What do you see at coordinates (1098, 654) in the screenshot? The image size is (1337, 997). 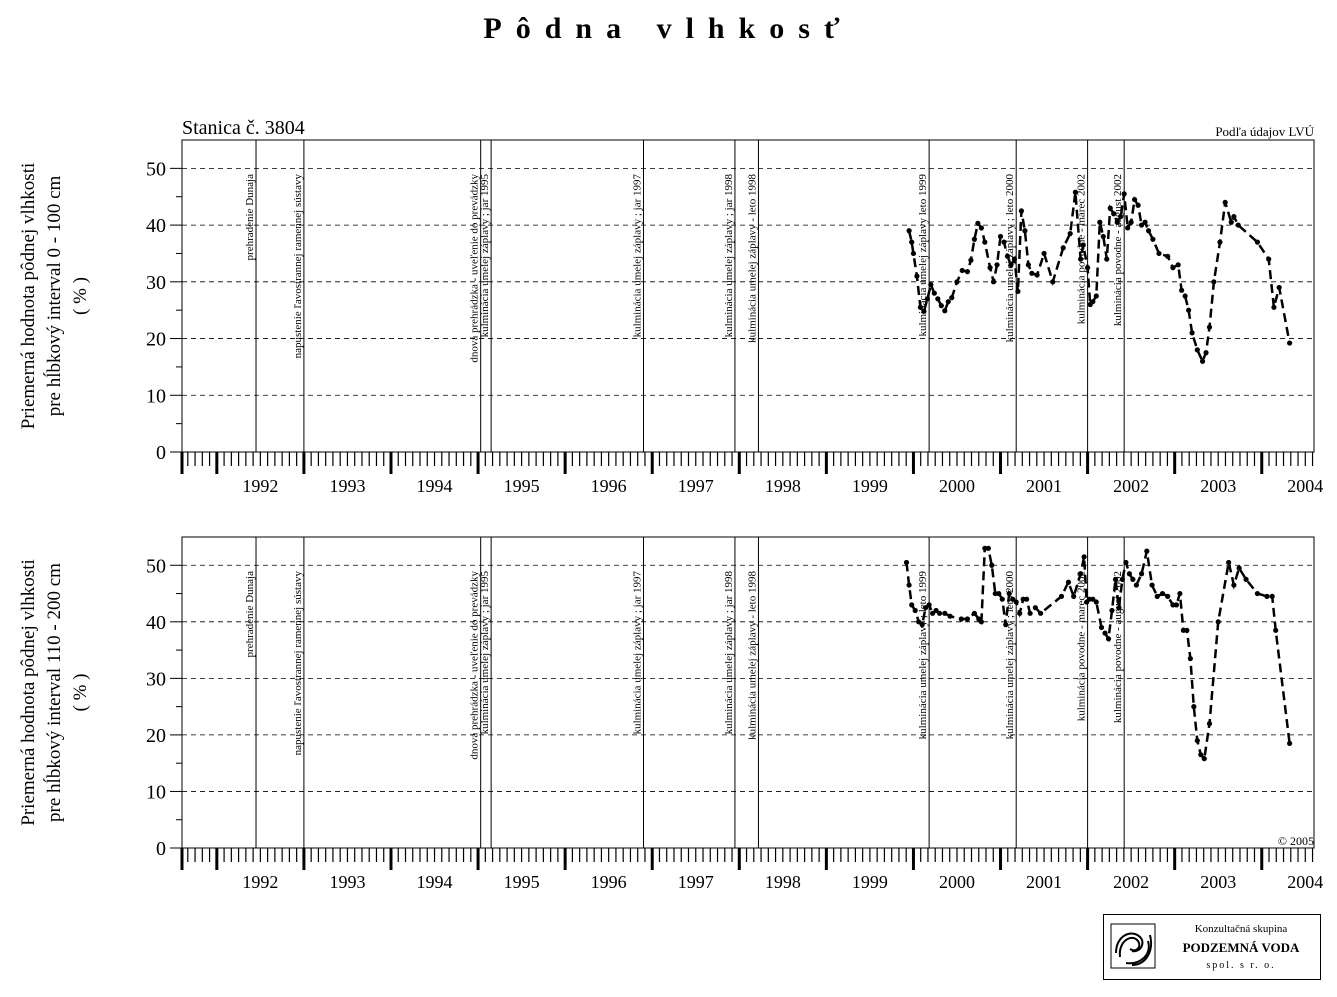 I see `series-line` at bounding box center [1098, 654].